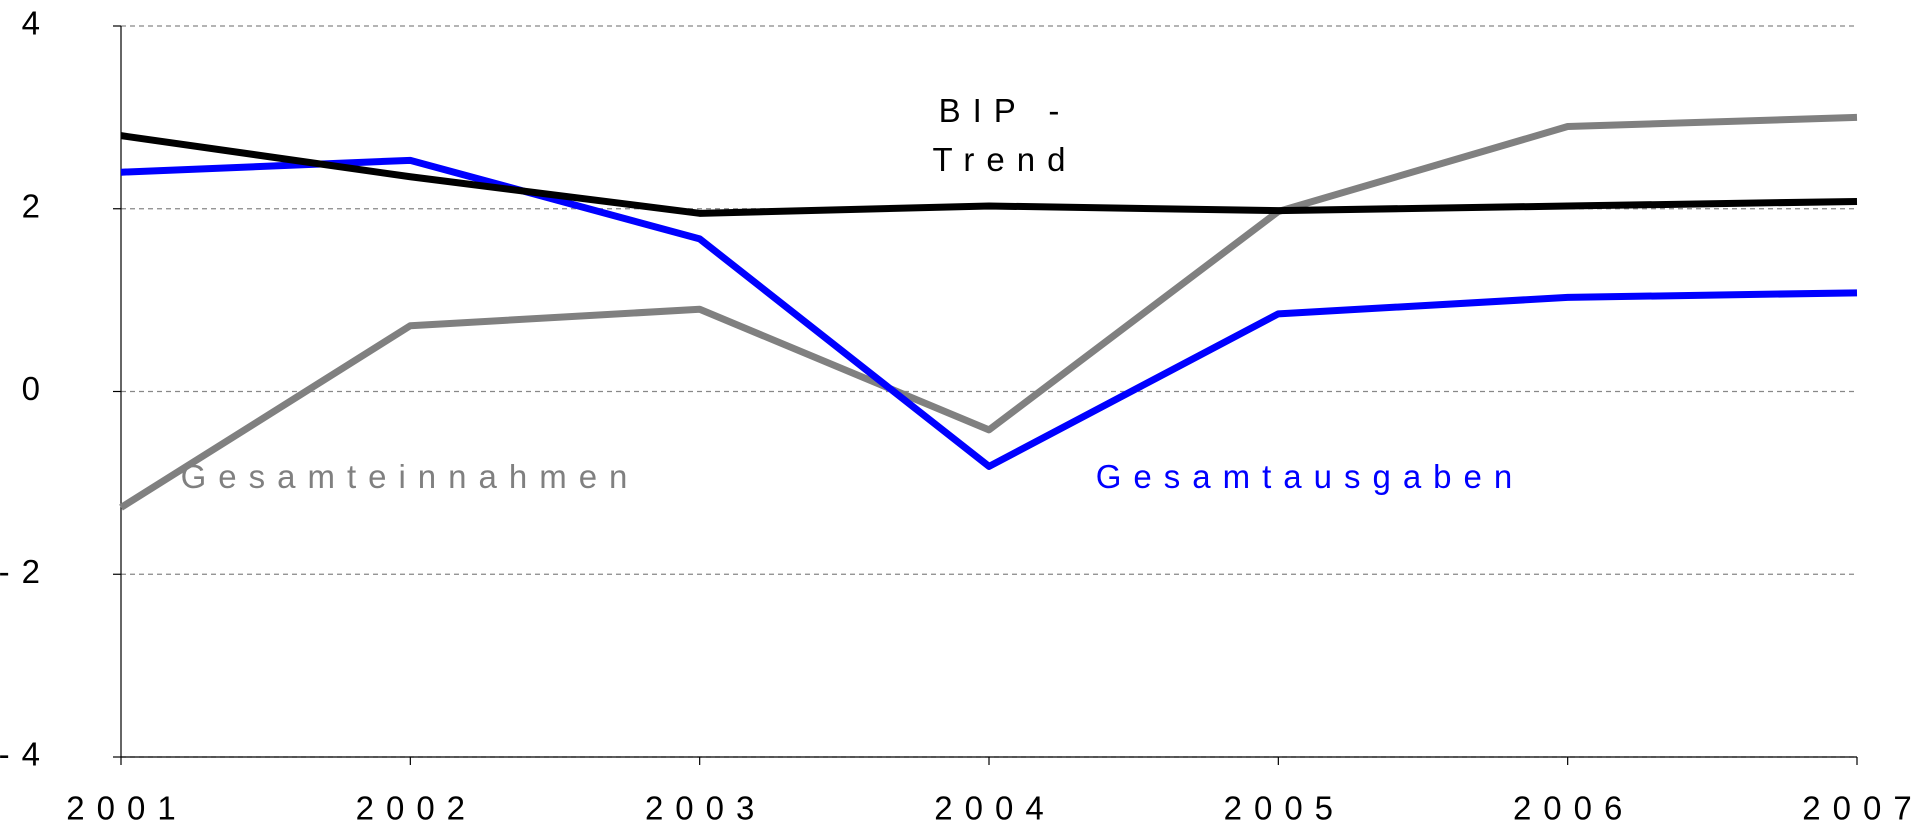  Describe the element at coordinates (126, 806) in the screenshot. I see `x-tick-label: 2001` at that location.